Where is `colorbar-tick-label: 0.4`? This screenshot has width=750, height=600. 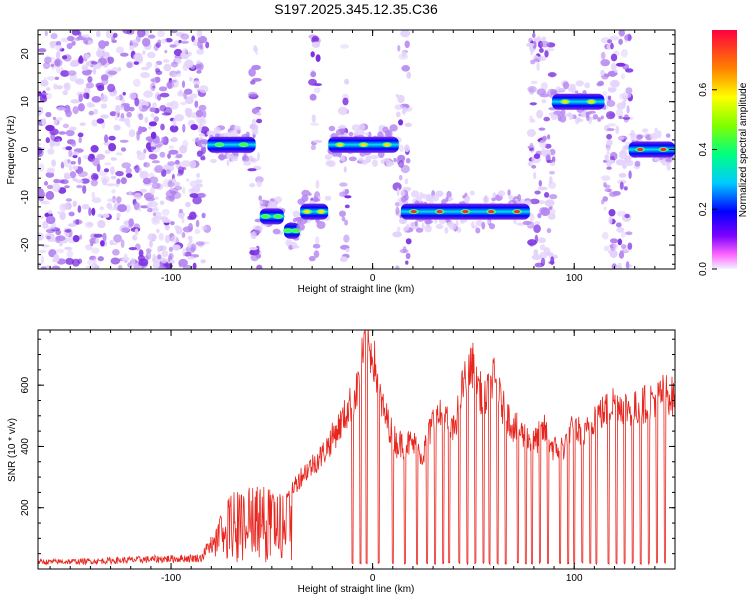
colorbar-tick-label: 0.4 is located at coordinates (703, 149).